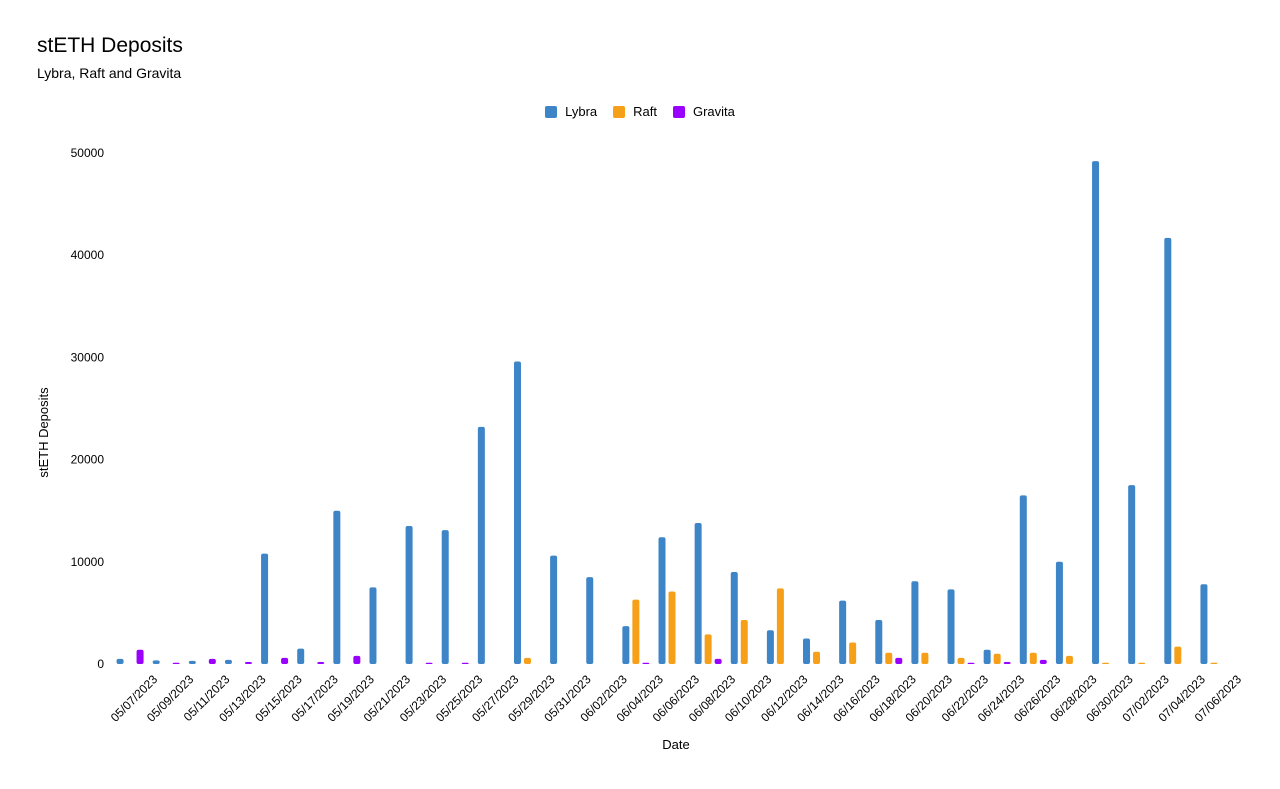  I want to click on y-tick-label: 0, so click(100, 664).